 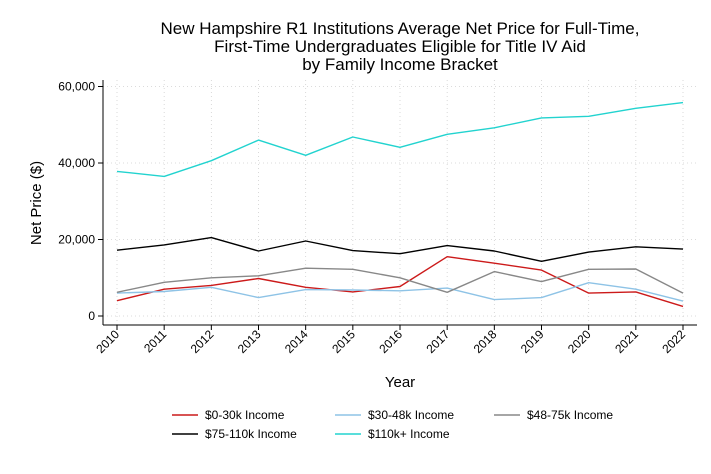 What do you see at coordinates (36, 203) in the screenshot?
I see `y-axis-title: Net Price ($)` at bounding box center [36, 203].